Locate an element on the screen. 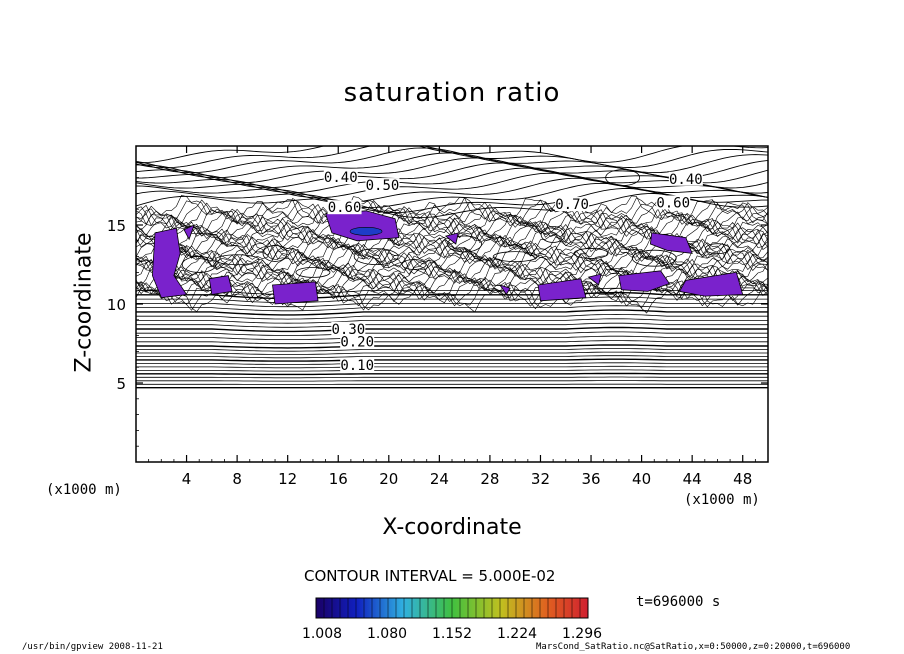 The width and height of the screenshot is (904, 654). contour-label: 0.20 is located at coordinates (357, 343).